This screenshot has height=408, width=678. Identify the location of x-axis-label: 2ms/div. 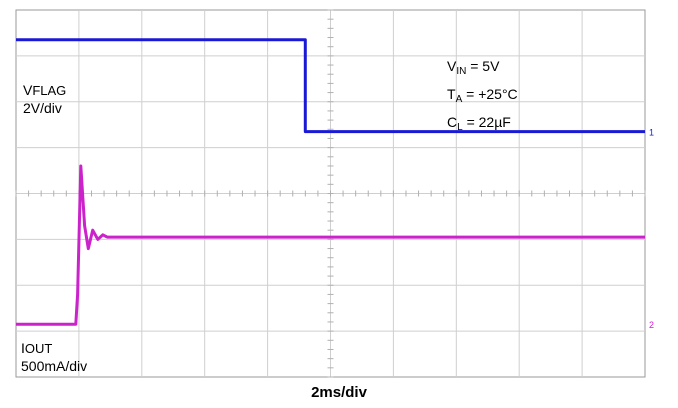
(339, 392).